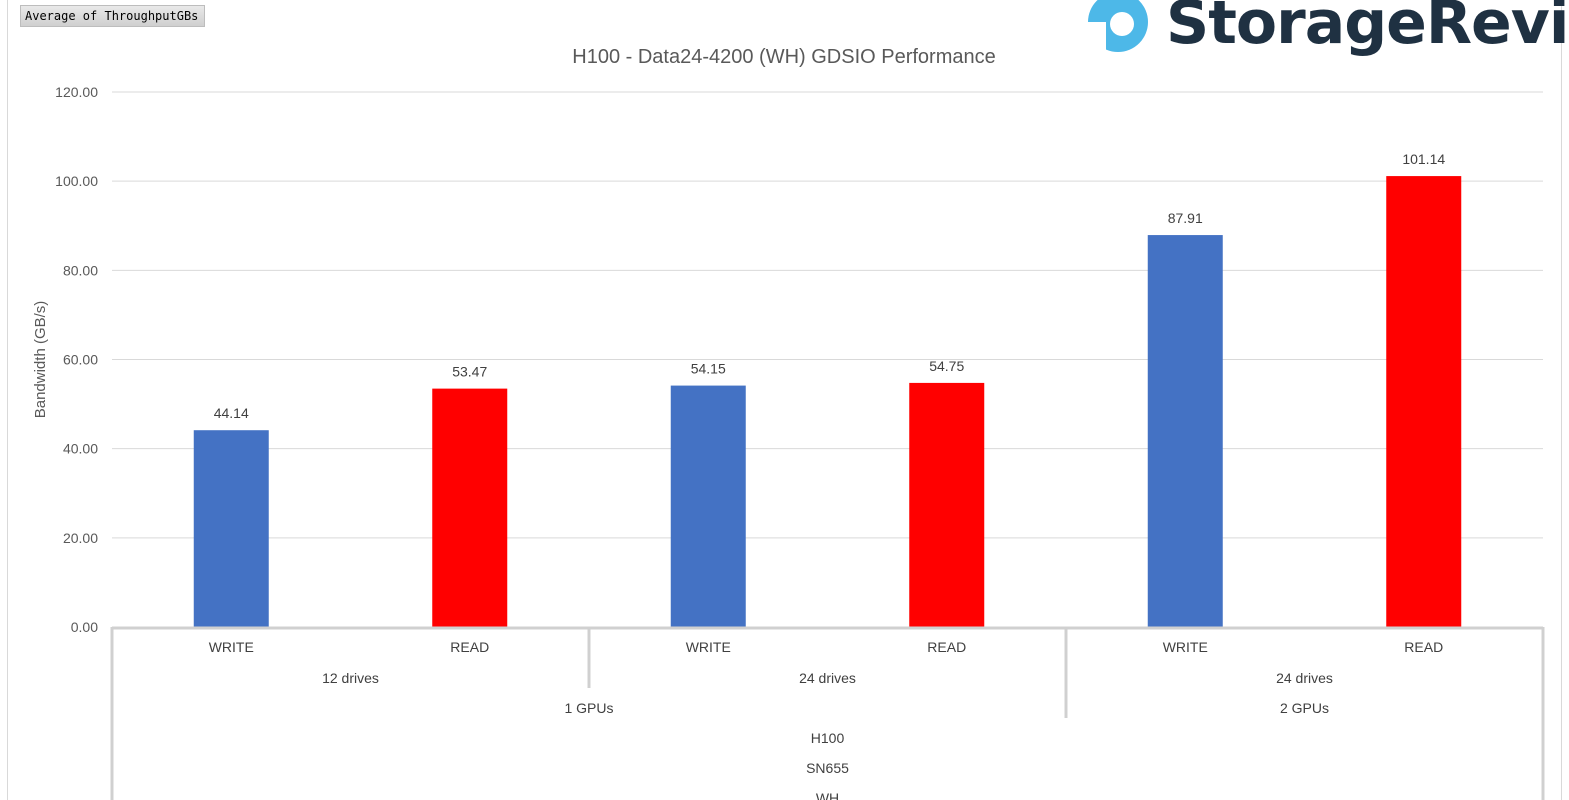 The height and width of the screenshot is (800, 1569). Describe the element at coordinates (469, 372) in the screenshot. I see `data-label: 53.47` at that location.